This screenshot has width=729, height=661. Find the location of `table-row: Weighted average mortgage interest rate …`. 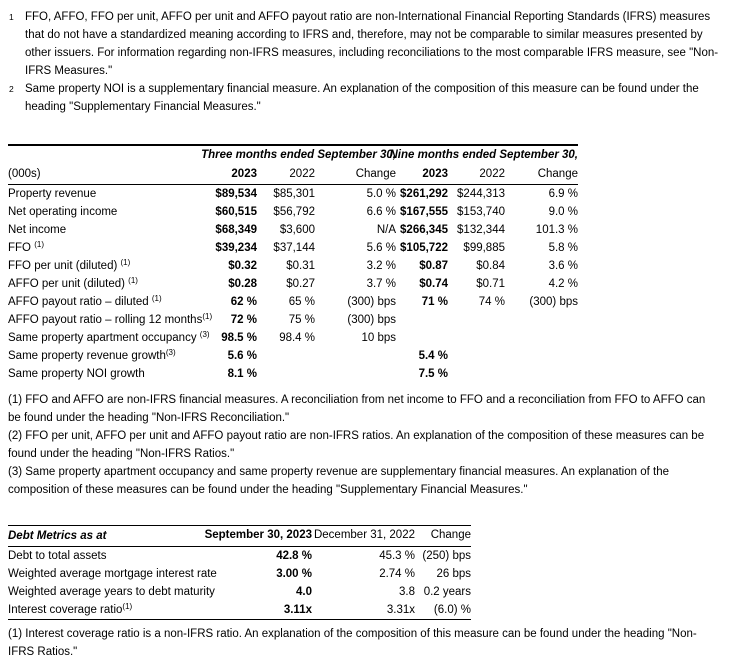

table-row: Weighted average mortgage interest rate … is located at coordinates (239, 574).